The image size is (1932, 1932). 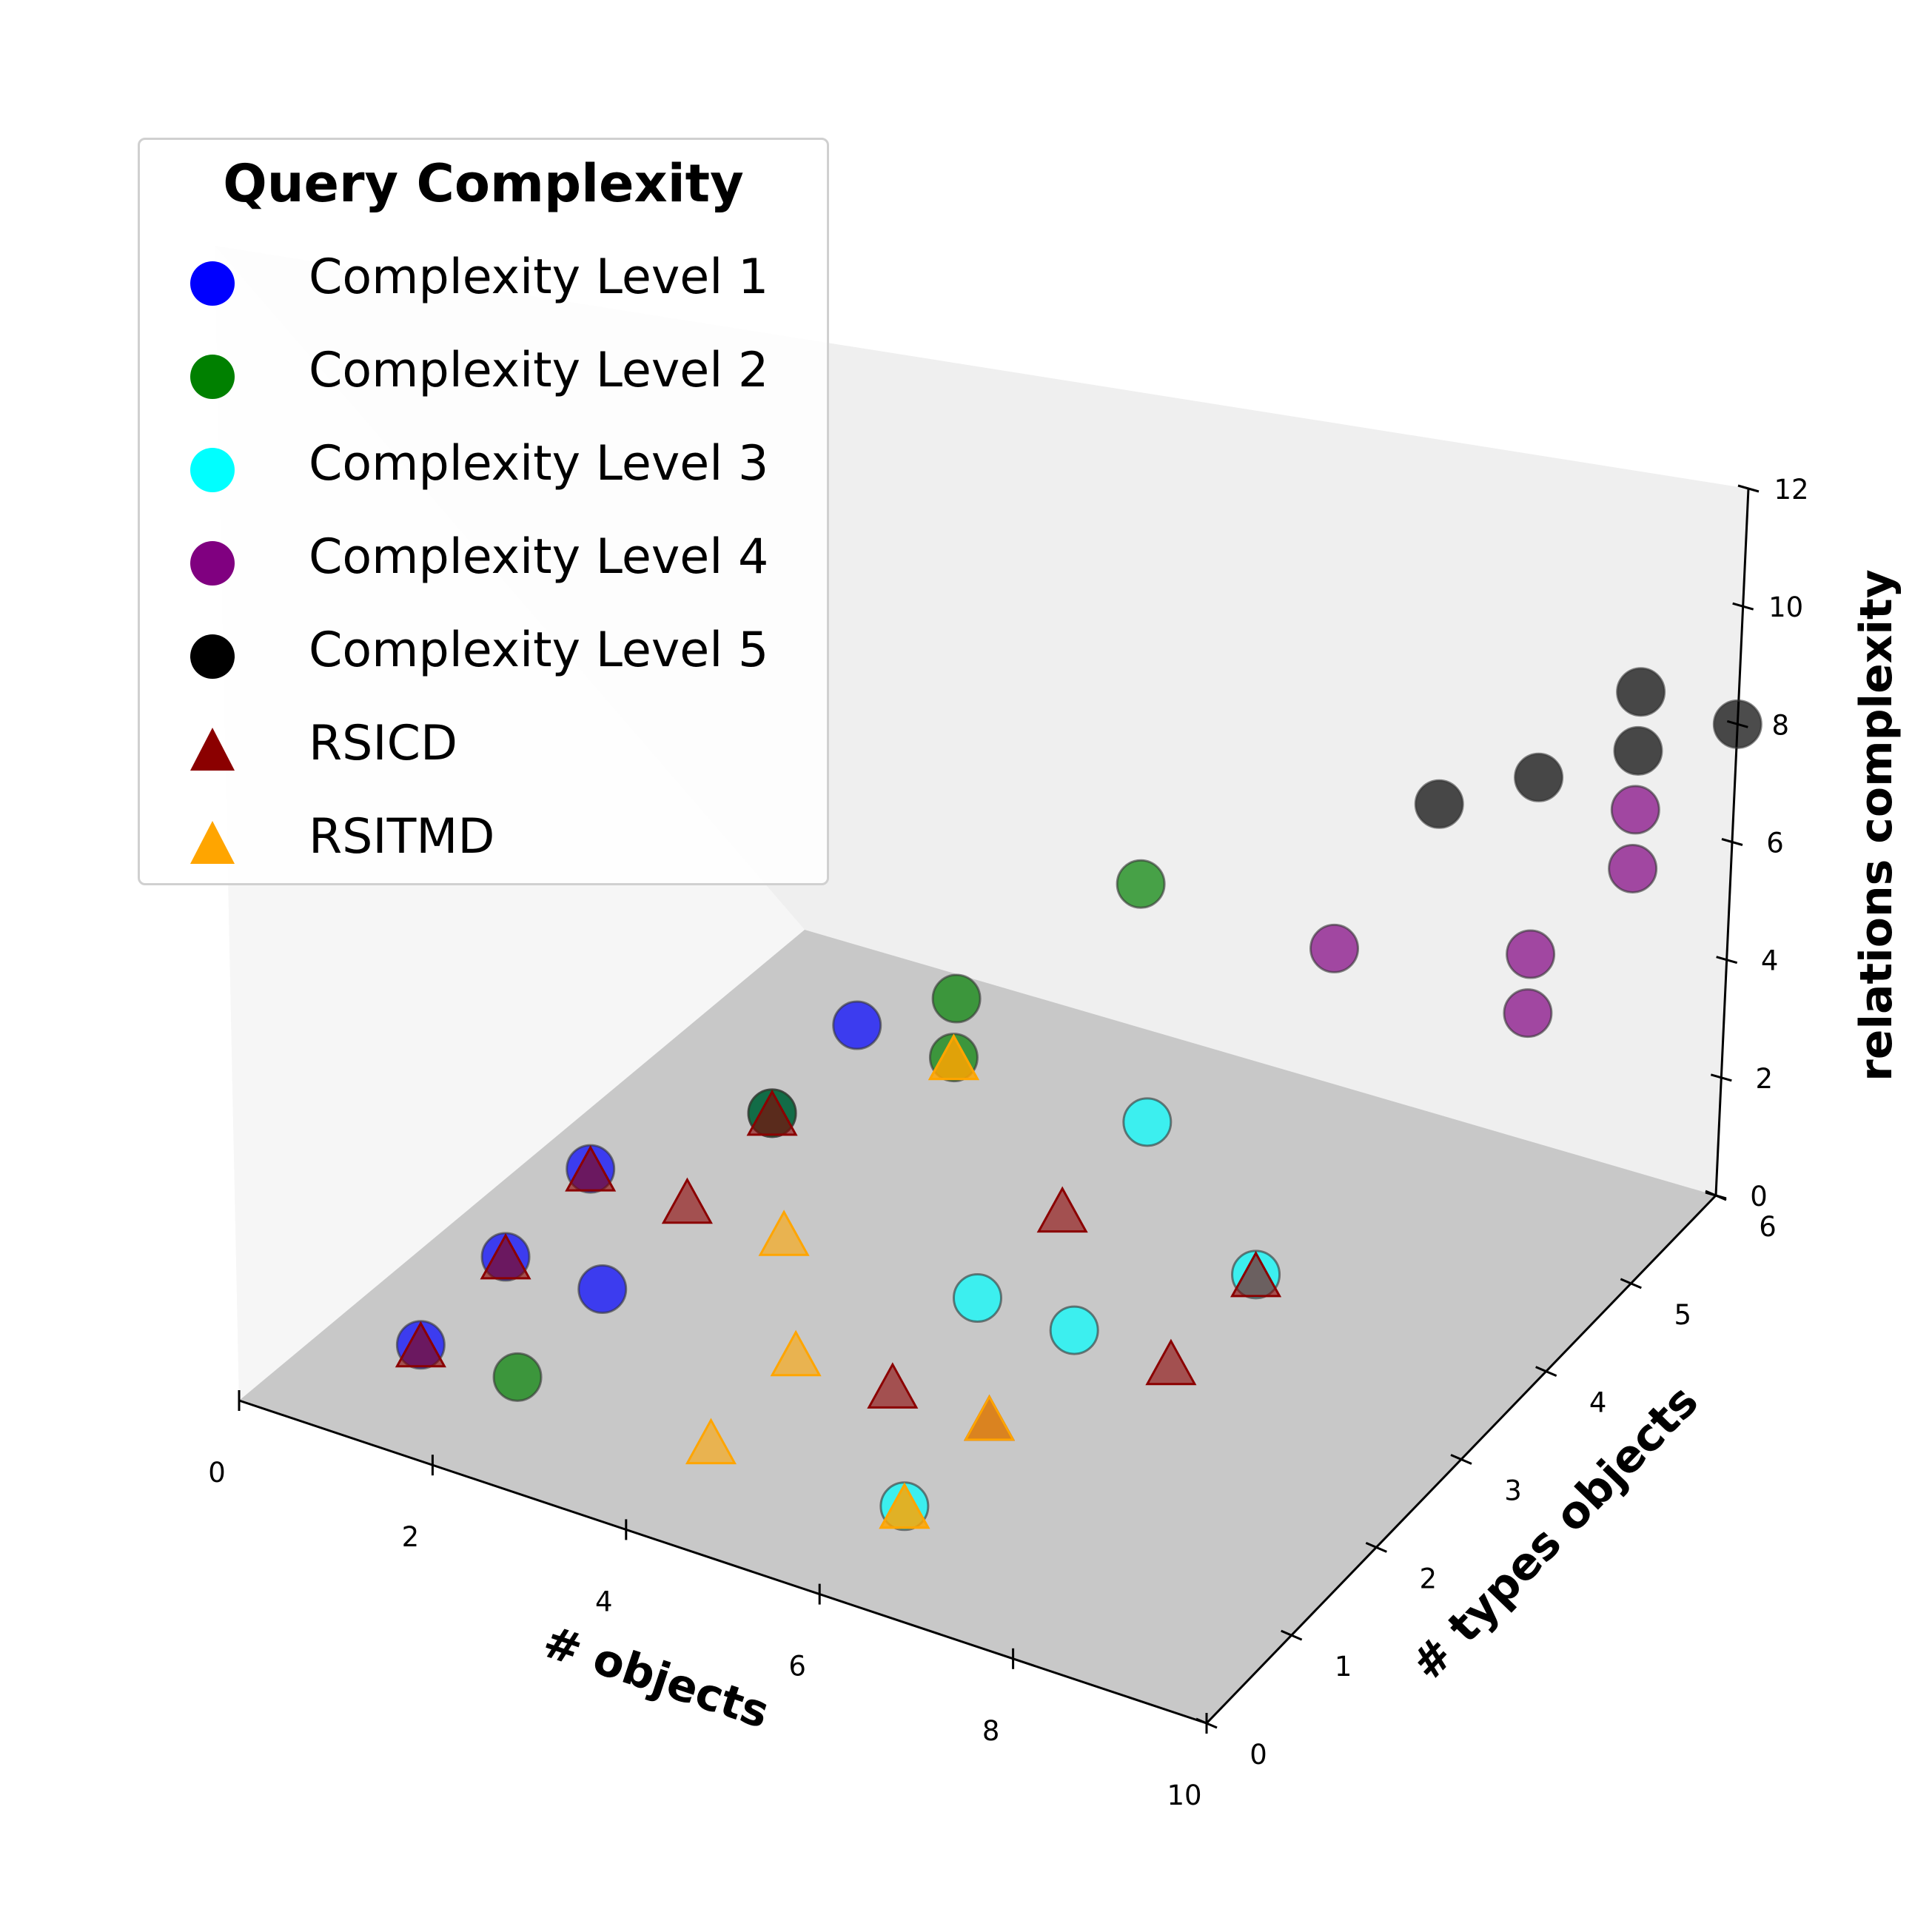 What do you see at coordinates (1759, 1196) in the screenshot?
I see `z-tick-label: 0` at bounding box center [1759, 1196].